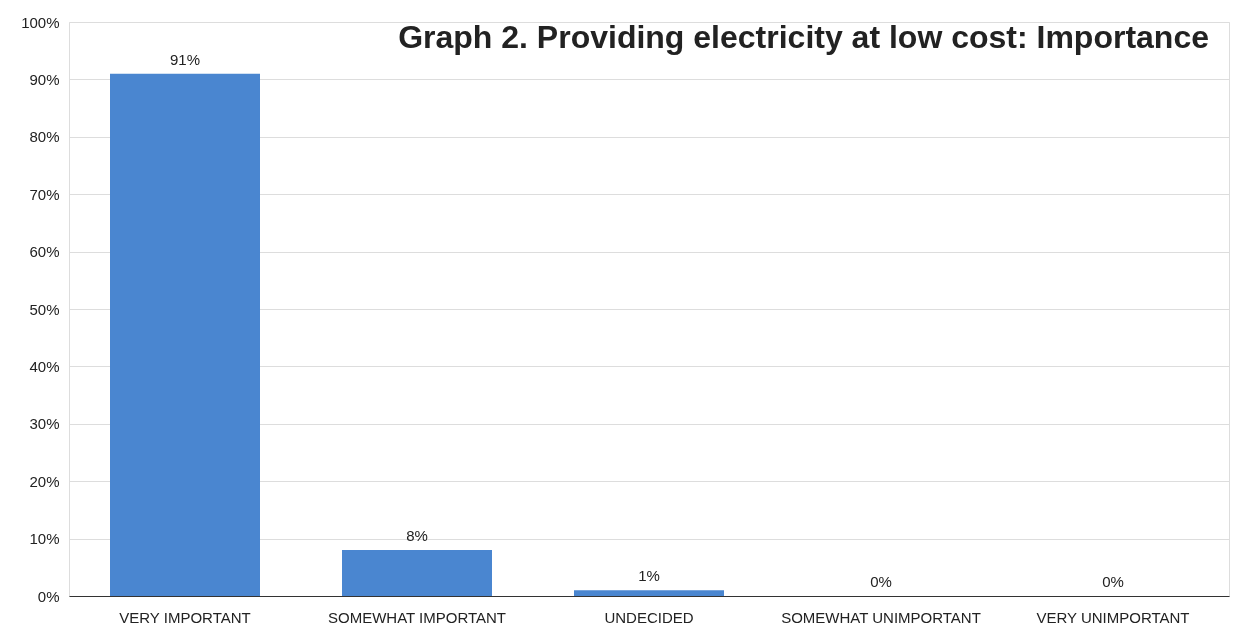  Describe the element at coordinates (44, 366) in the screenshot. I see `y-tick-label: 40%` at that location.